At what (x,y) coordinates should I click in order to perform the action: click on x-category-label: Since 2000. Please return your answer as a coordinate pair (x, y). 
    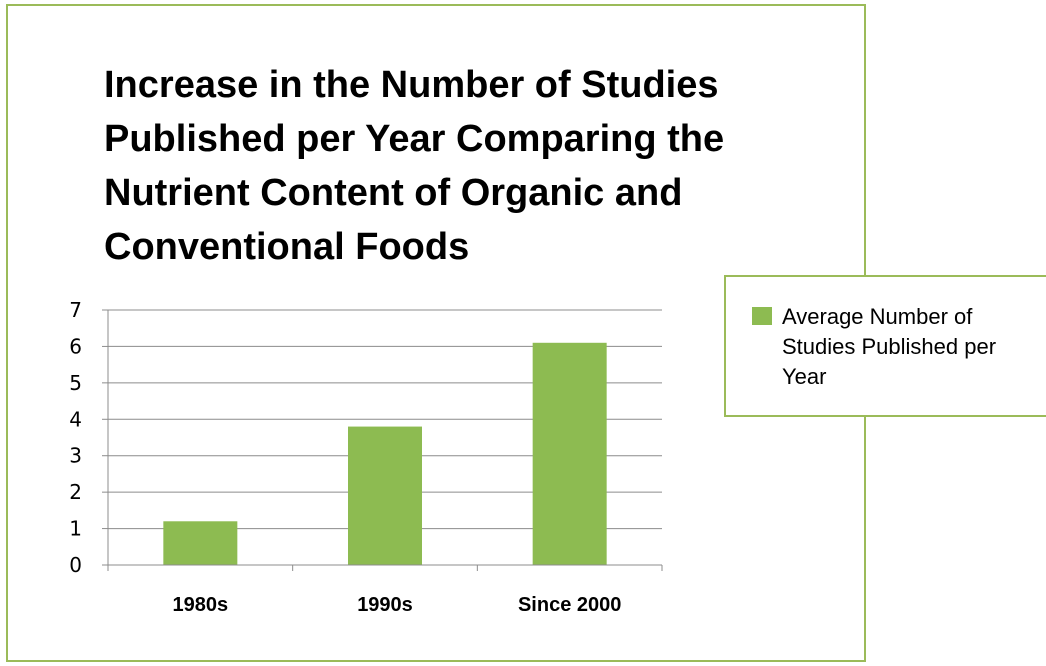
    Looking at the image, I should click on (569, 605).